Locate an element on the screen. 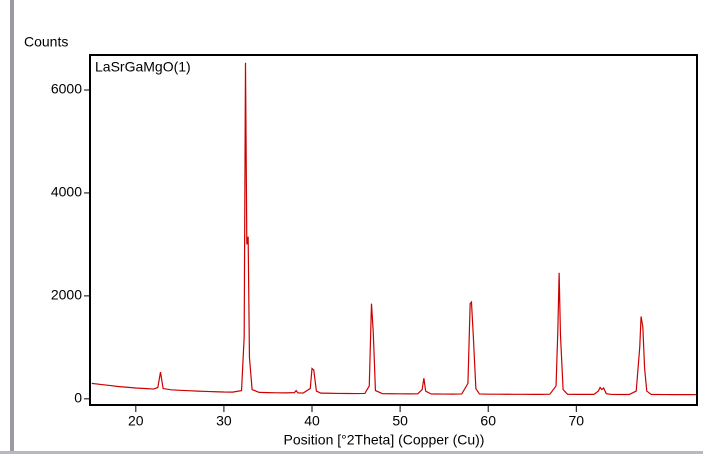 The height and width of the screenshot is (454, 703). y-tick-label: 2000 is located at coordinates (66, 295).